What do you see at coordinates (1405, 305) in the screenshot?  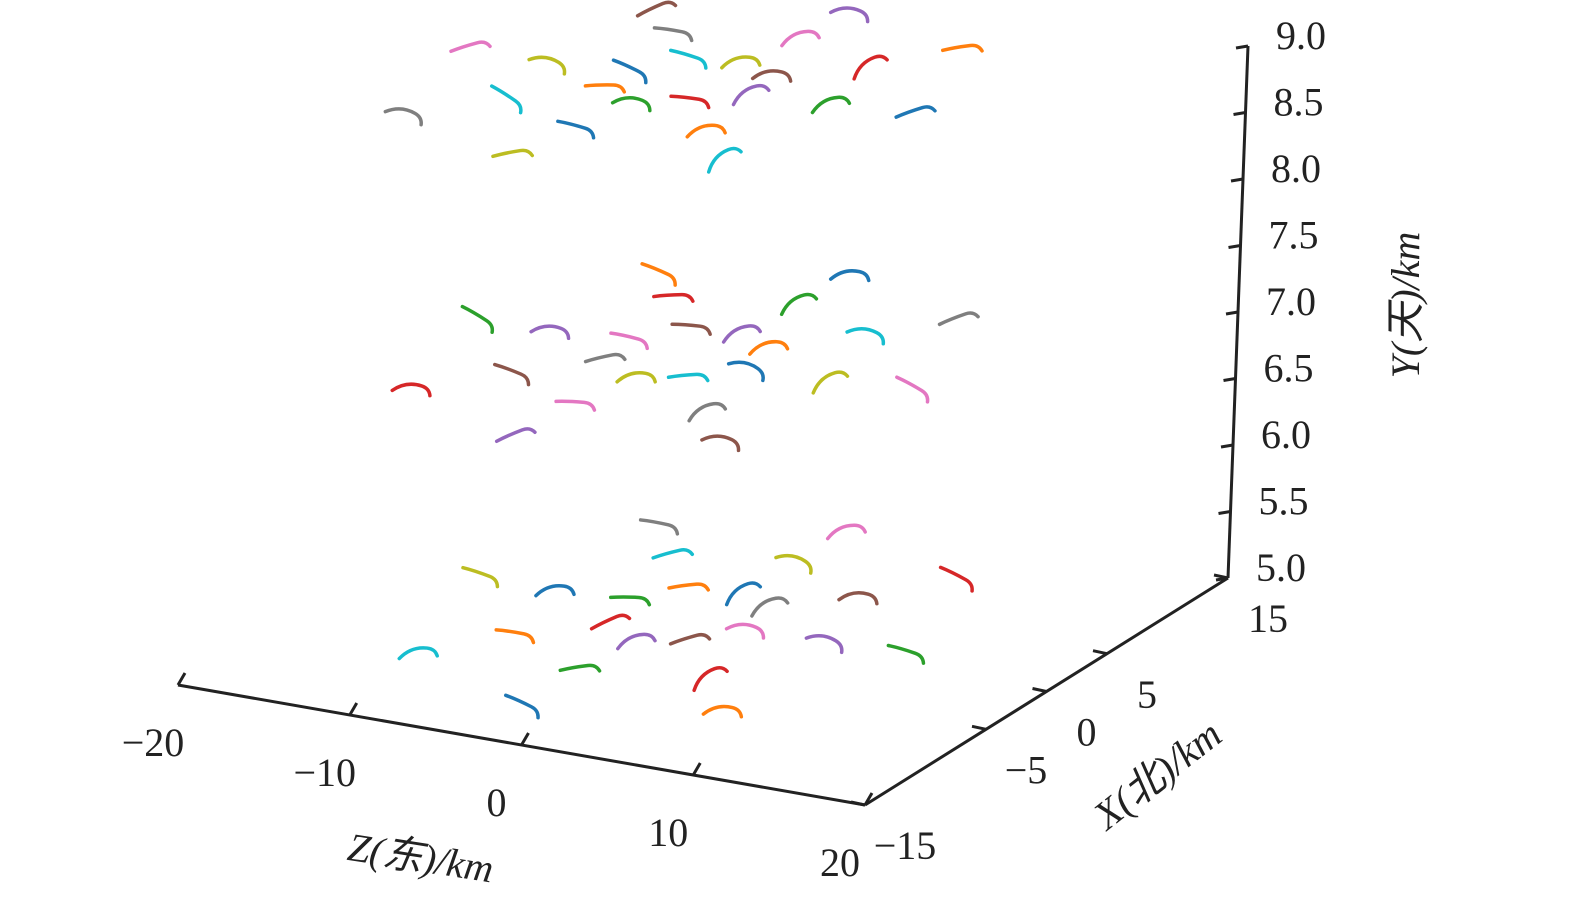 I see `y-axis-title: Y(天)/km` at bounding box center [1405, 305].